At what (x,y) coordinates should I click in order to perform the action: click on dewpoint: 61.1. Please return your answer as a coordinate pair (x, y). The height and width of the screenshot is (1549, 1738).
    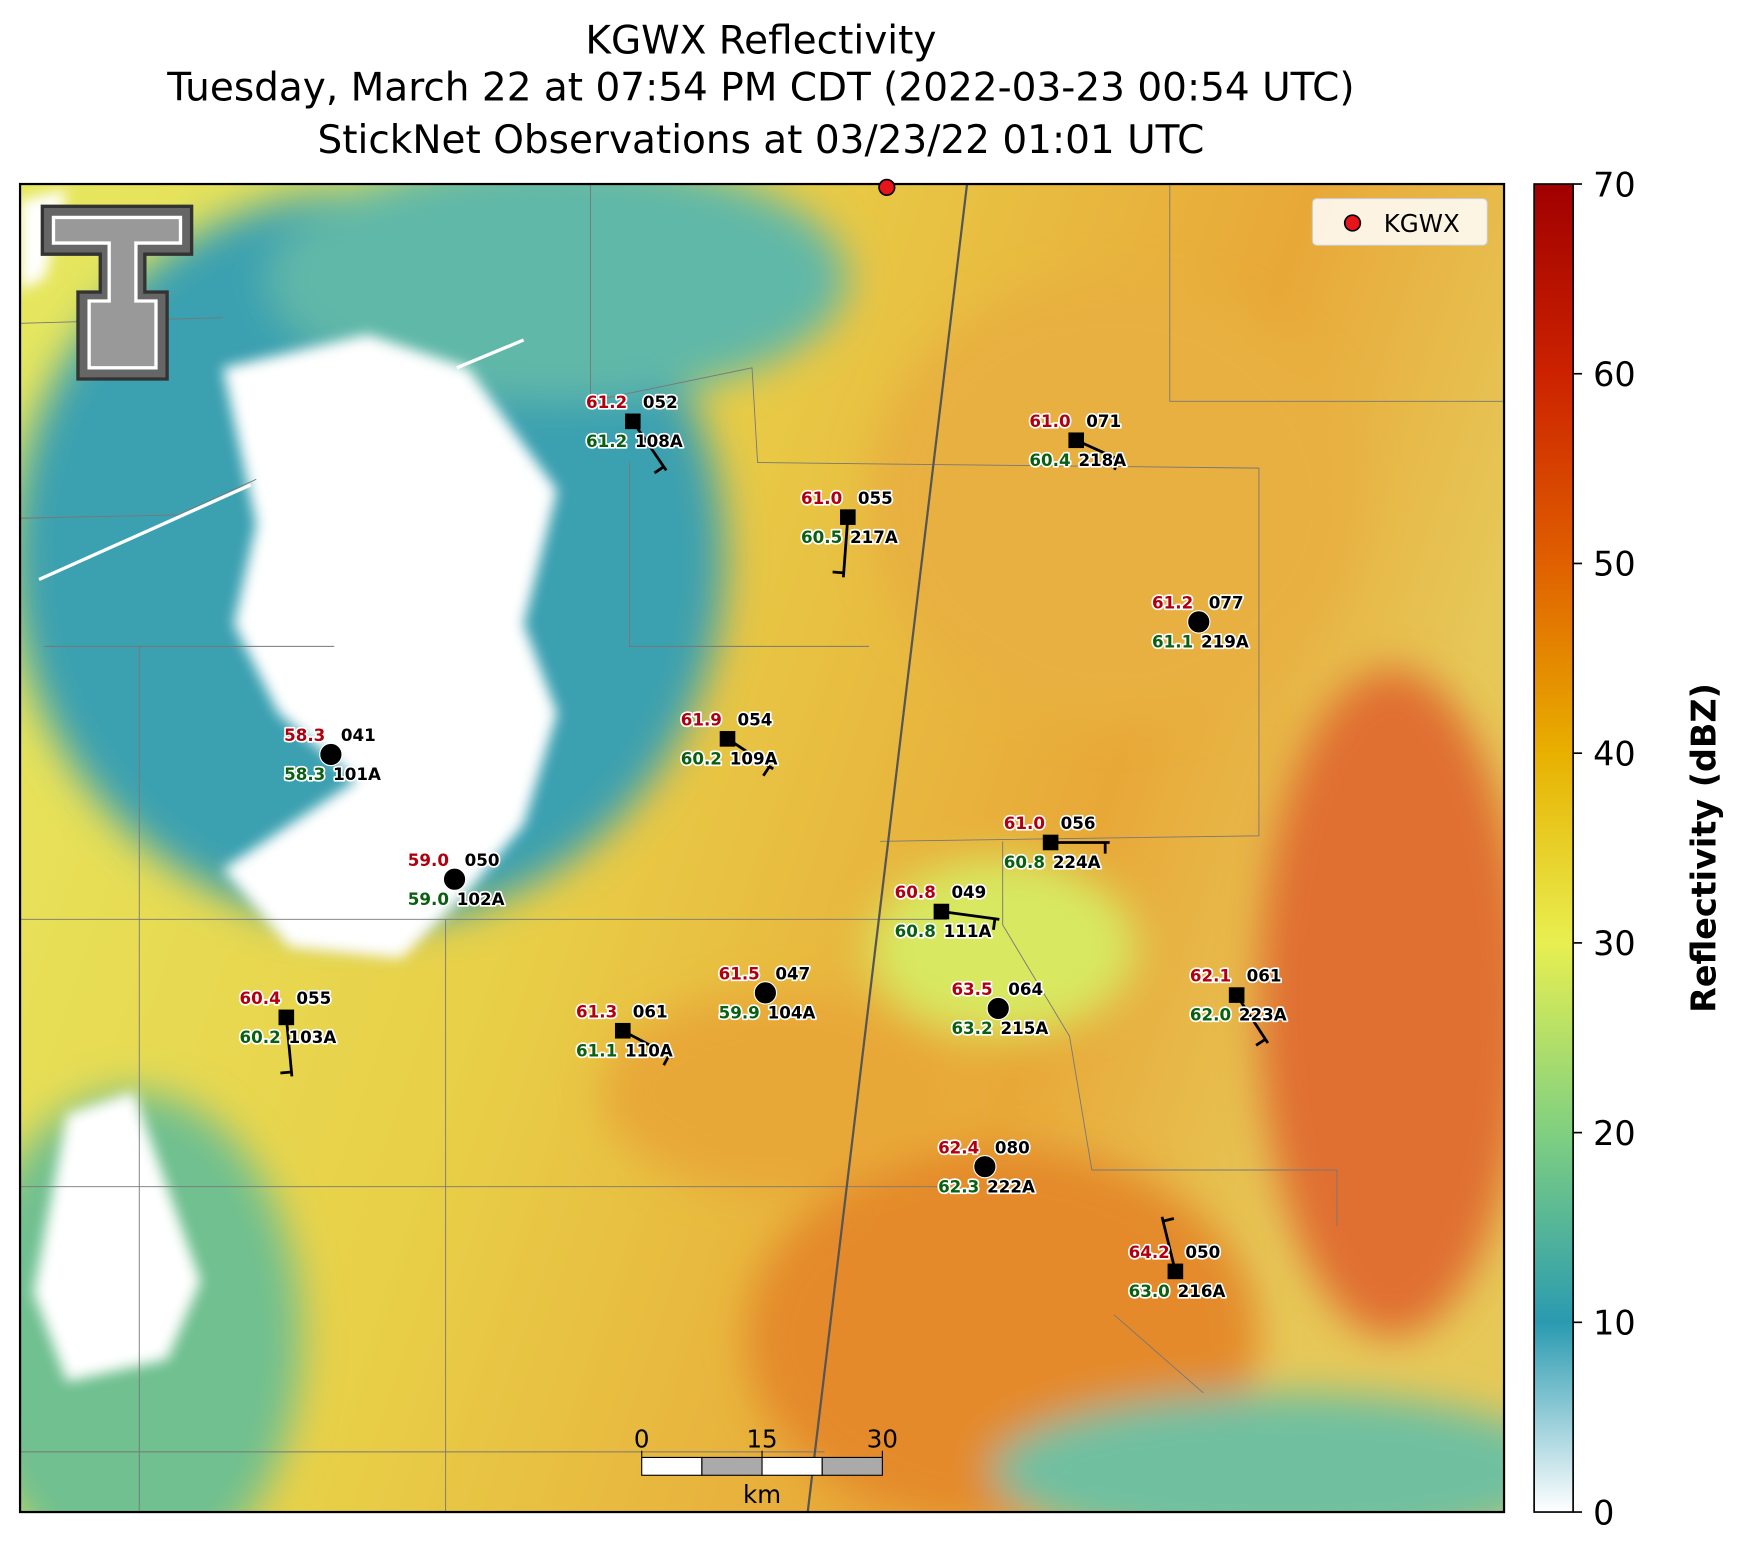
    Looking at the image, I should click on (1172, 641).